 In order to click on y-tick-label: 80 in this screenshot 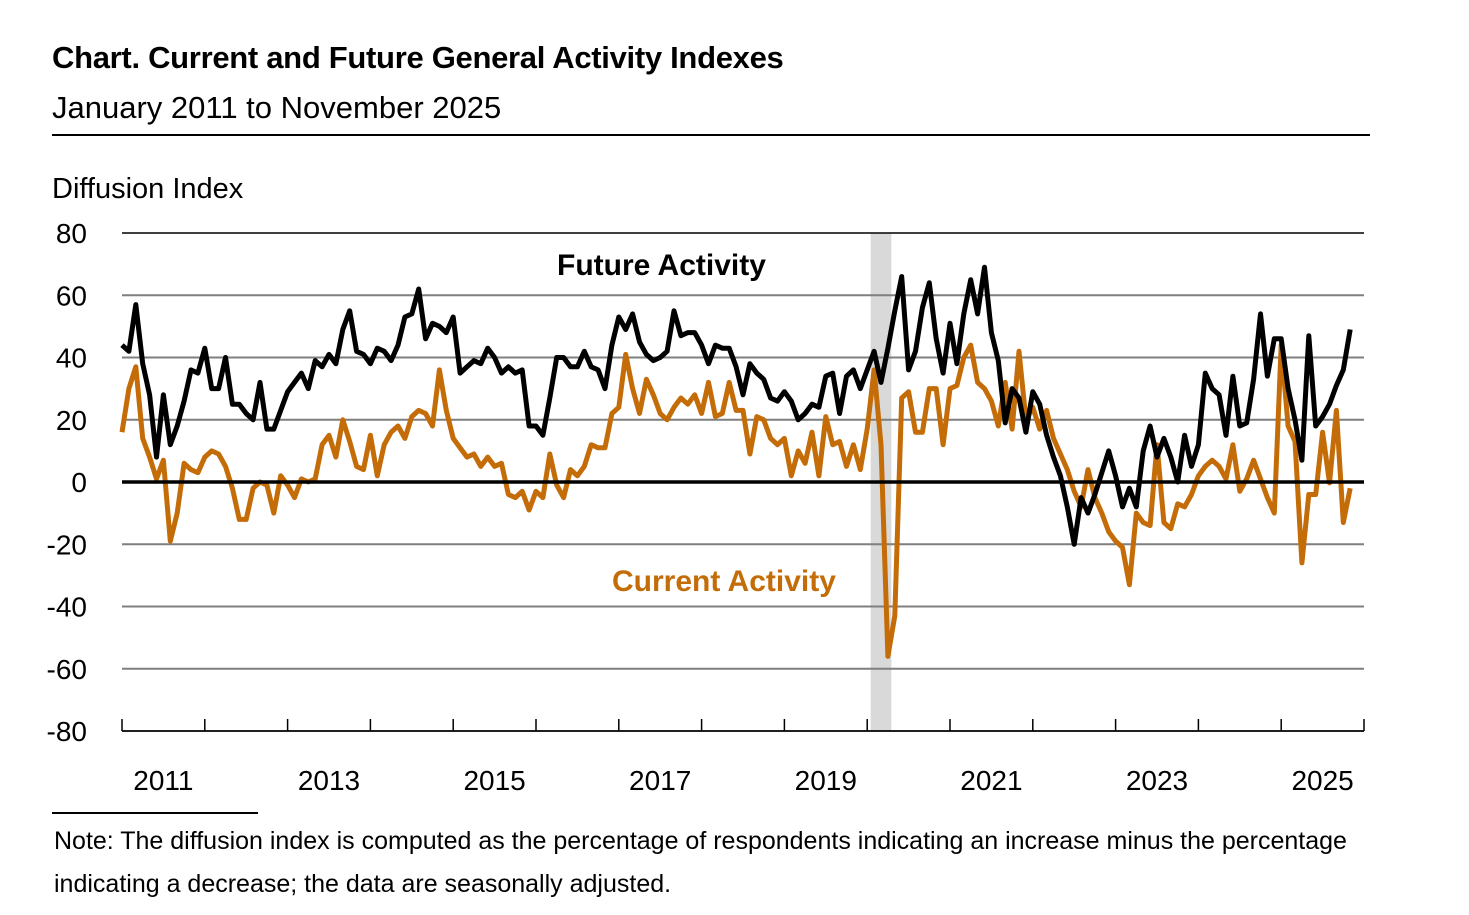, I will do `click(71, 233)`.